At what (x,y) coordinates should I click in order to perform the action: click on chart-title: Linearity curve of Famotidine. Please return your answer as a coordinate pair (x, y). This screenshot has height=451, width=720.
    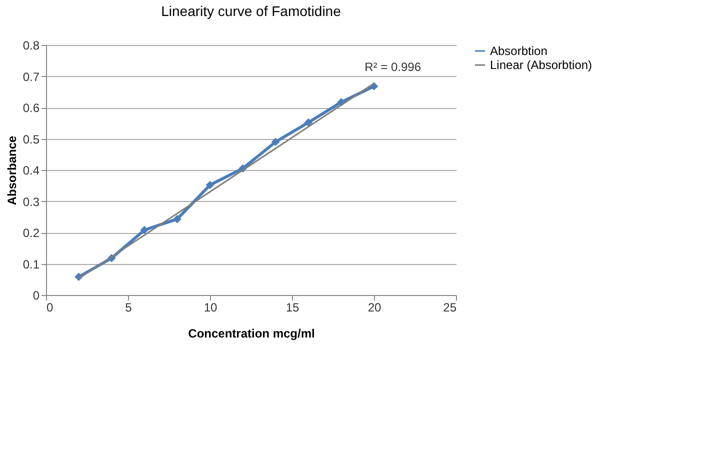
    Looking at the image, I should click on (251, 11).